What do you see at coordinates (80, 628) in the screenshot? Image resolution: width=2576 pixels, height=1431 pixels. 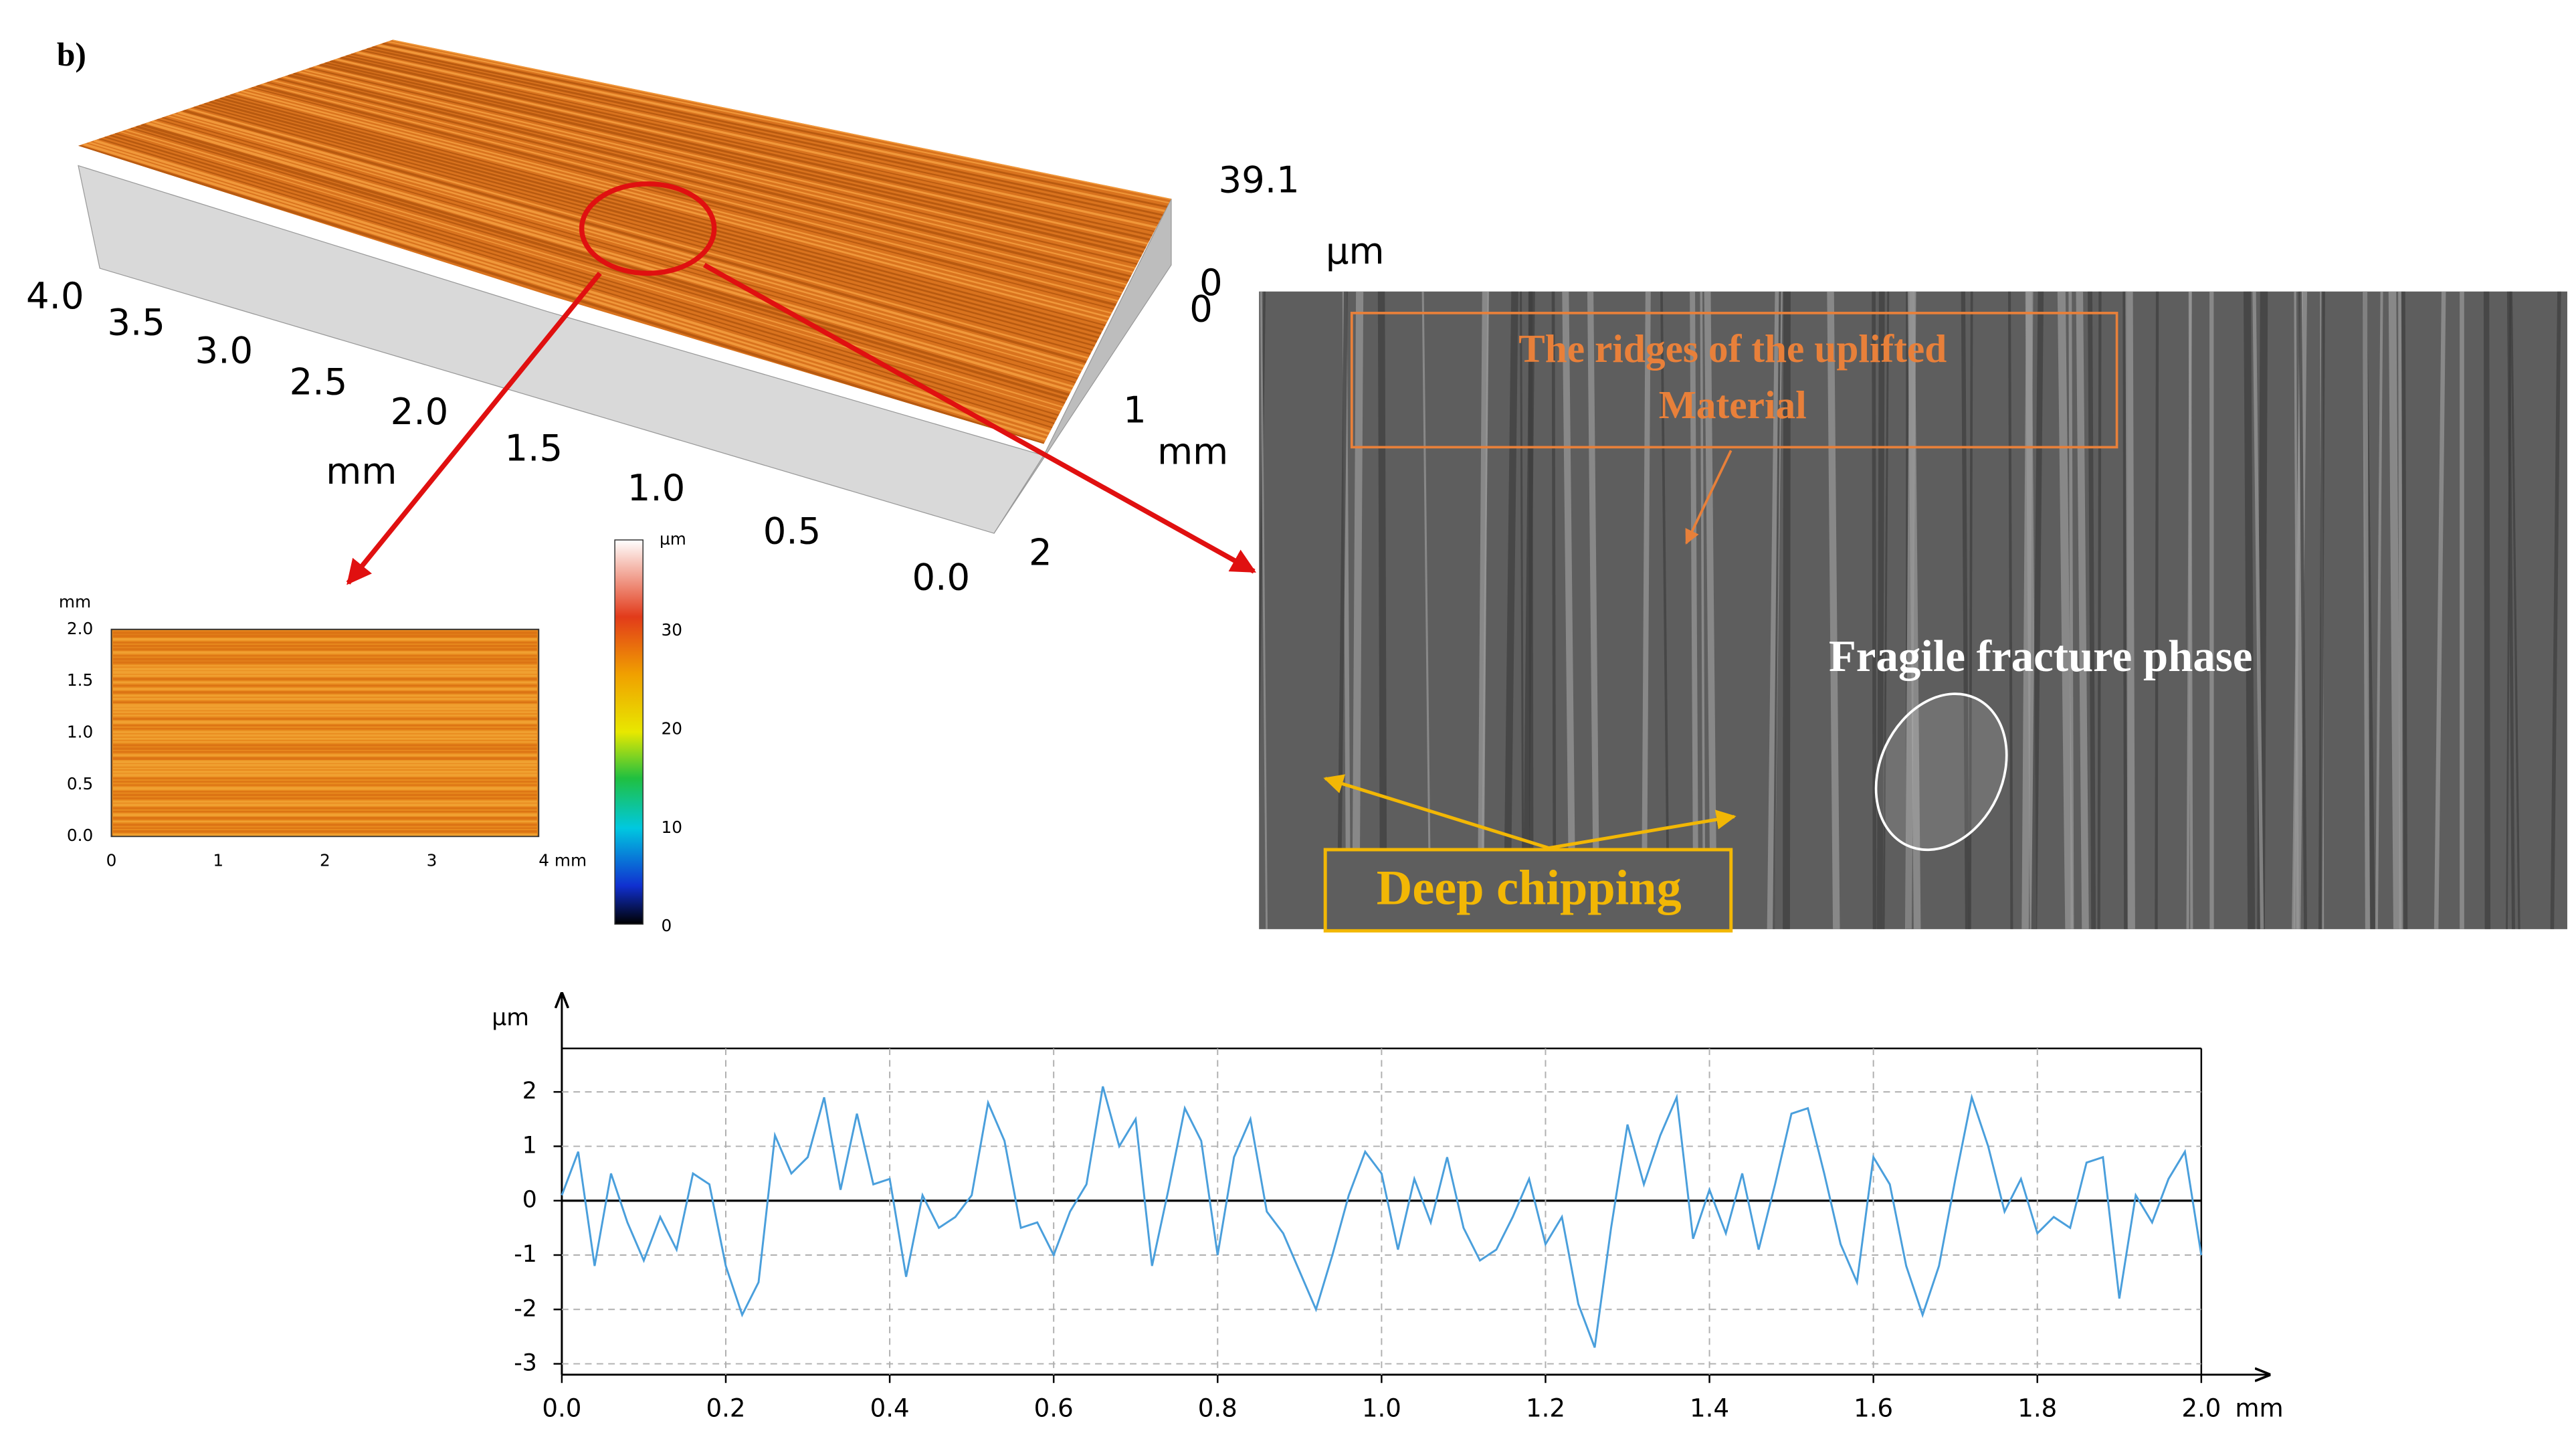 I see `y-tick-label: 2.0` at bounding box center [80, 628].